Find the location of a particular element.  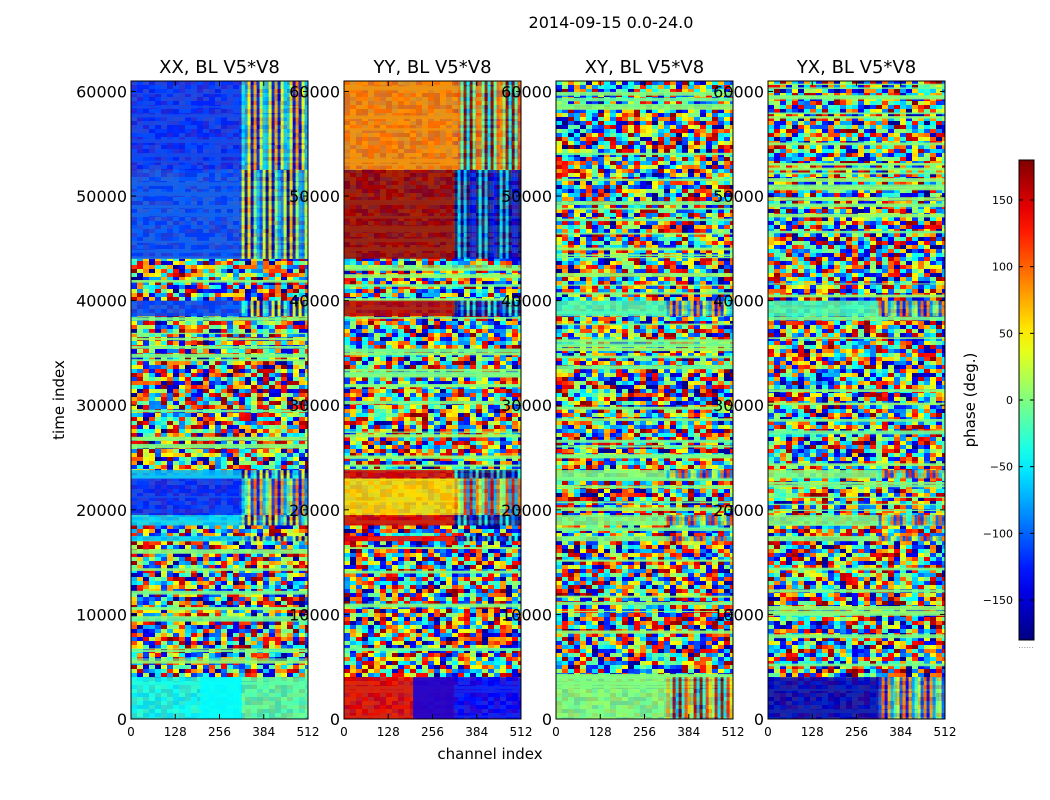

phase-image-yy is located at coordinates (432, 400).